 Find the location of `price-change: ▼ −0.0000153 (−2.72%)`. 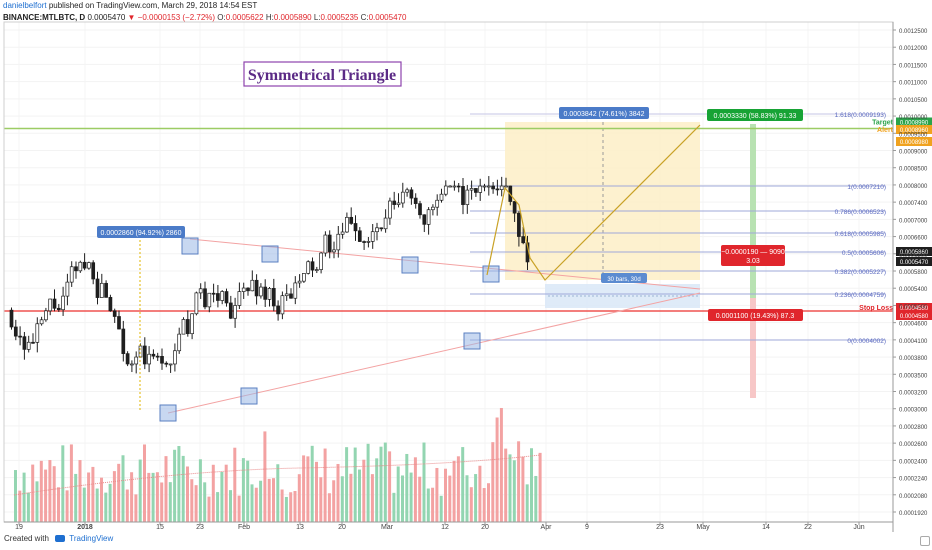

price-change: ▼ −0.0000153 (−2.72%) is located at coordinates (171, 17).